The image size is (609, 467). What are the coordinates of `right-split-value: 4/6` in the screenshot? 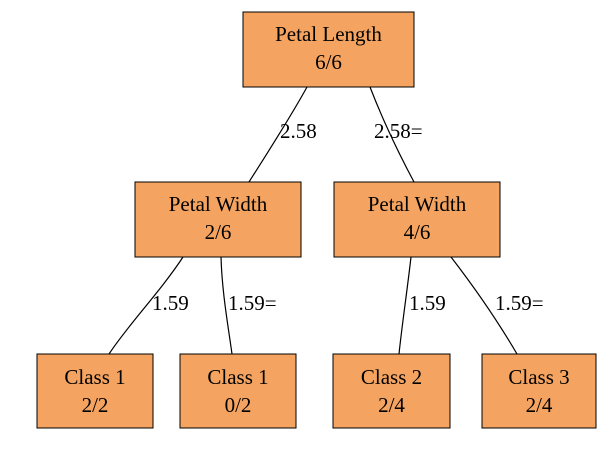 It's located at (417, 232).